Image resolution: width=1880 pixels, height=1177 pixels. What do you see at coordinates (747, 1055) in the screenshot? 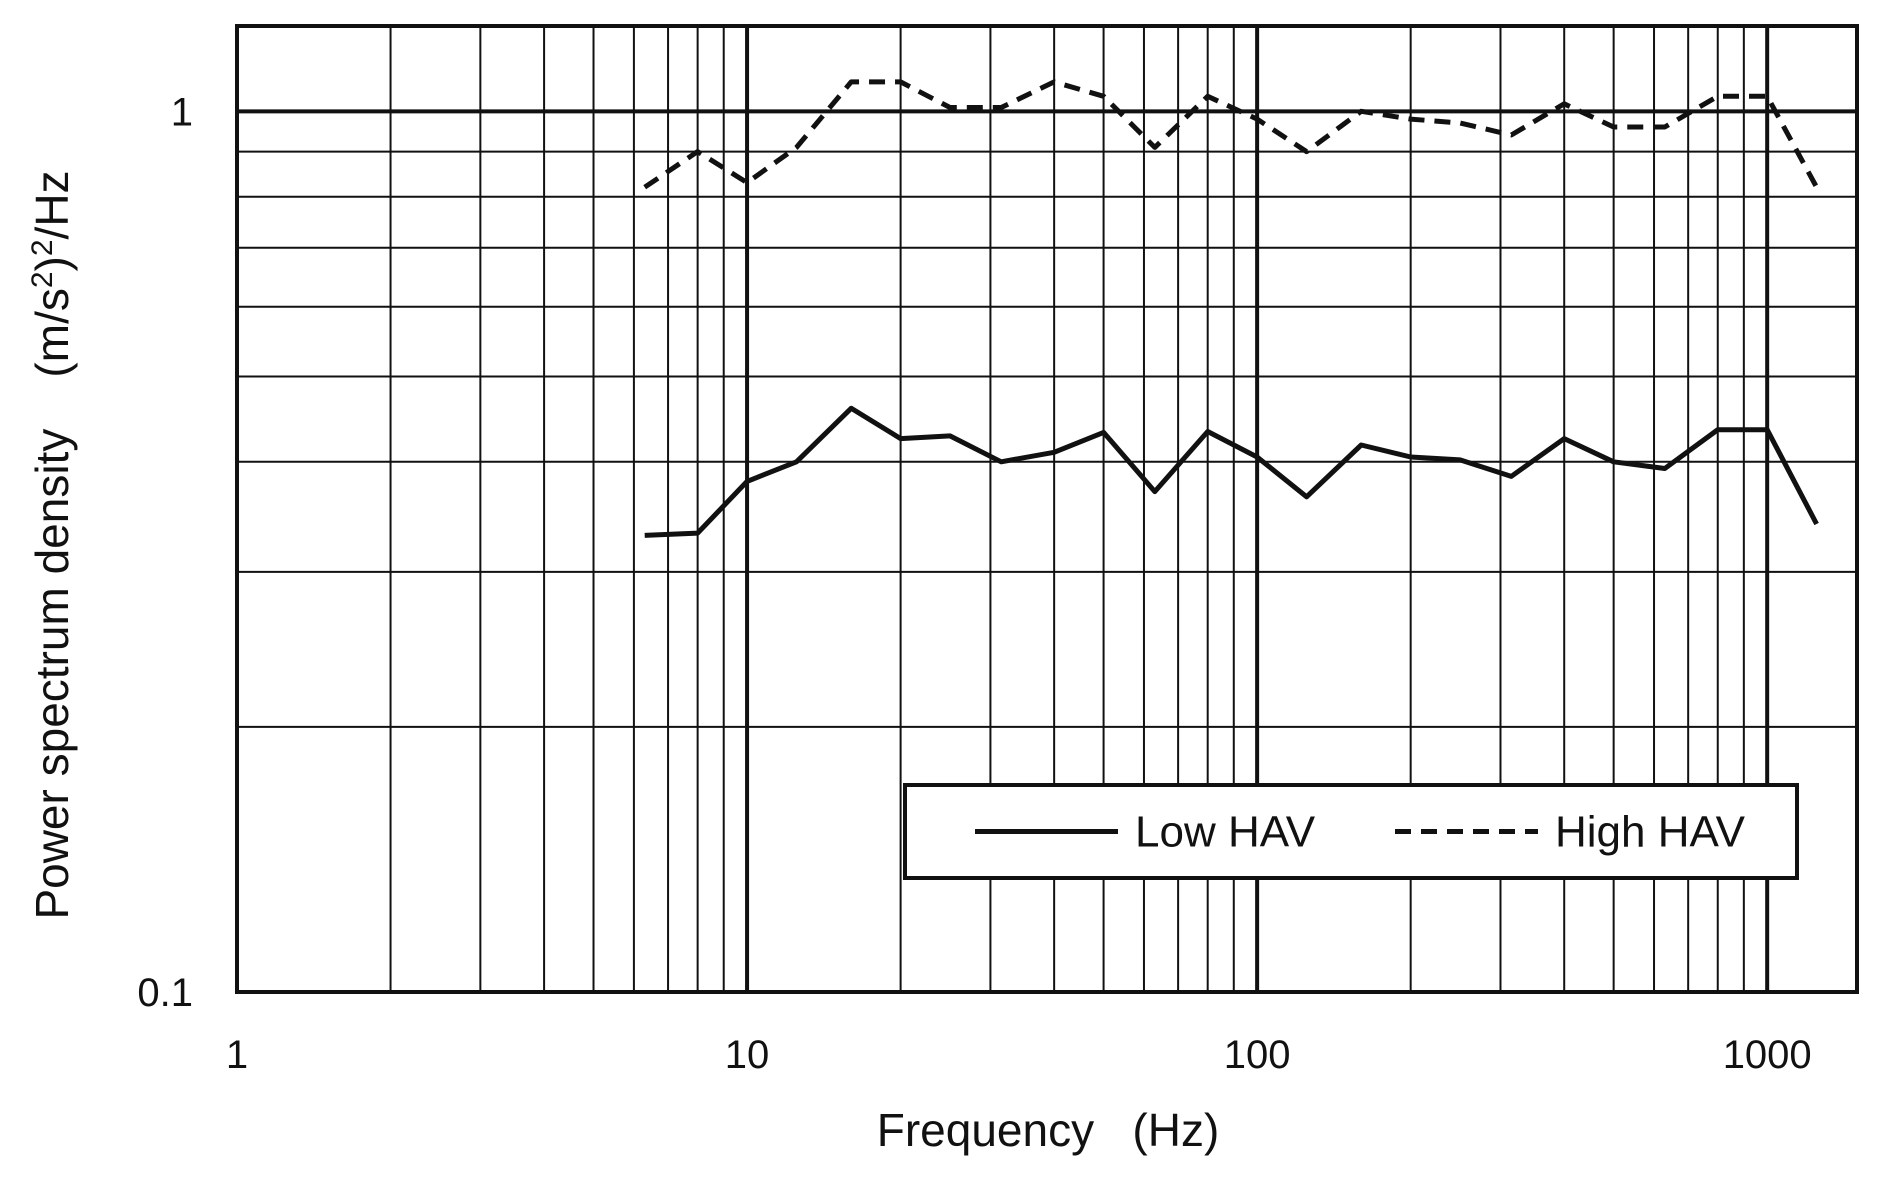
I see `x-tick-label: 10` at bounding box center [747, 1055].